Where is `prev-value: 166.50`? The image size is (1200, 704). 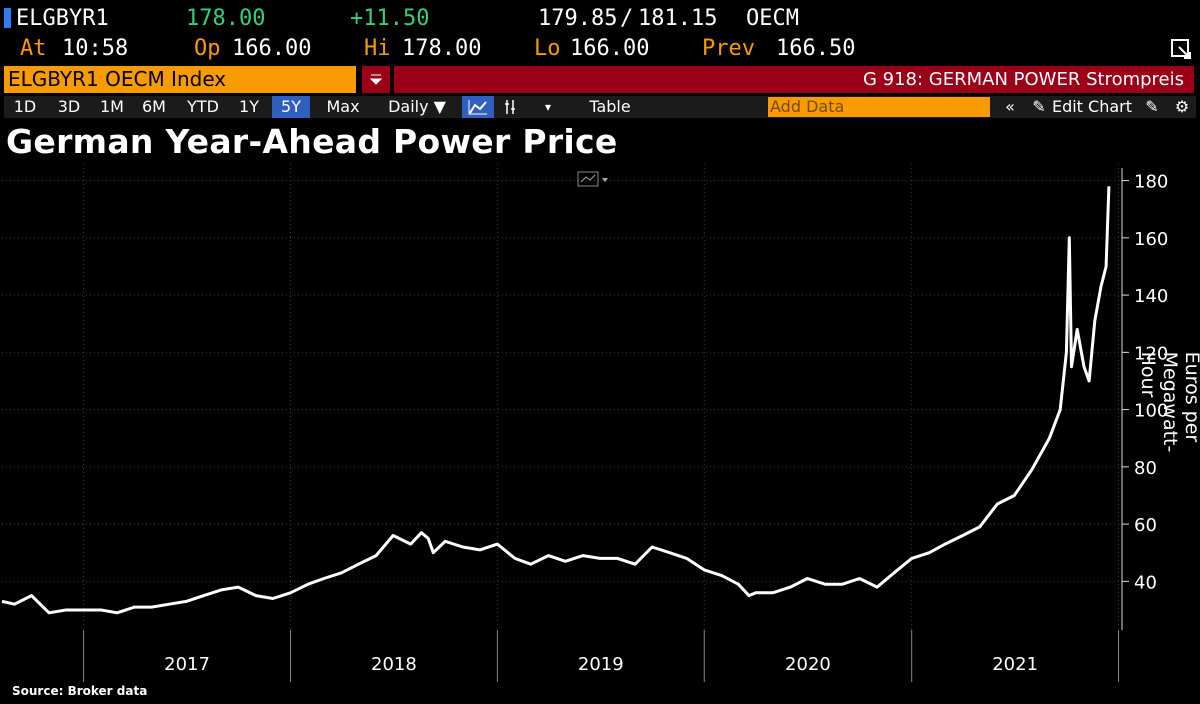
prev-value: 166.50 is located at coordinates (816, 48).